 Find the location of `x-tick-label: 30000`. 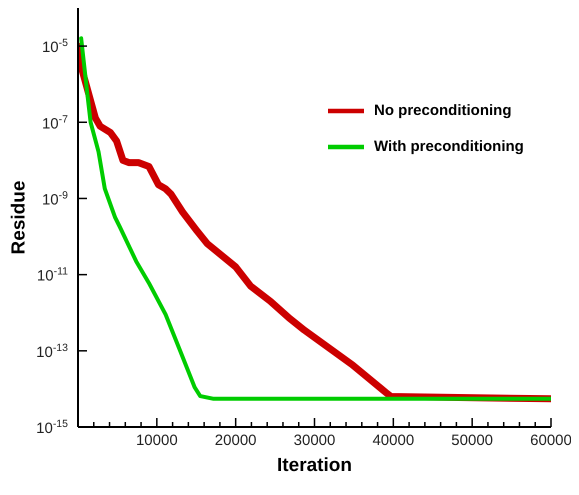

x-tick-label: 30000 is located at coordinates (315, 440).